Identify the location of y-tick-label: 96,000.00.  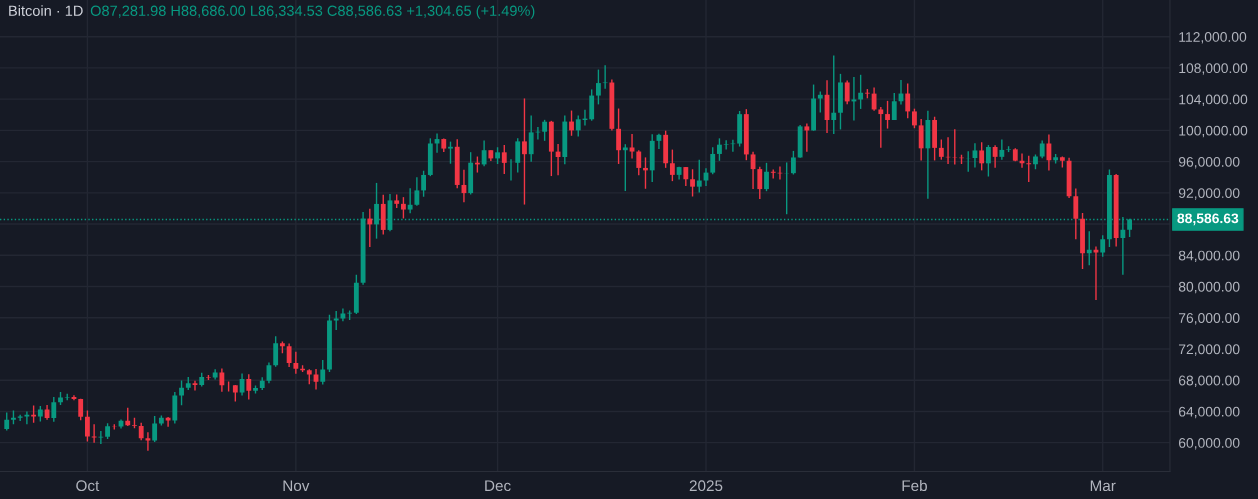
(1209, 162).